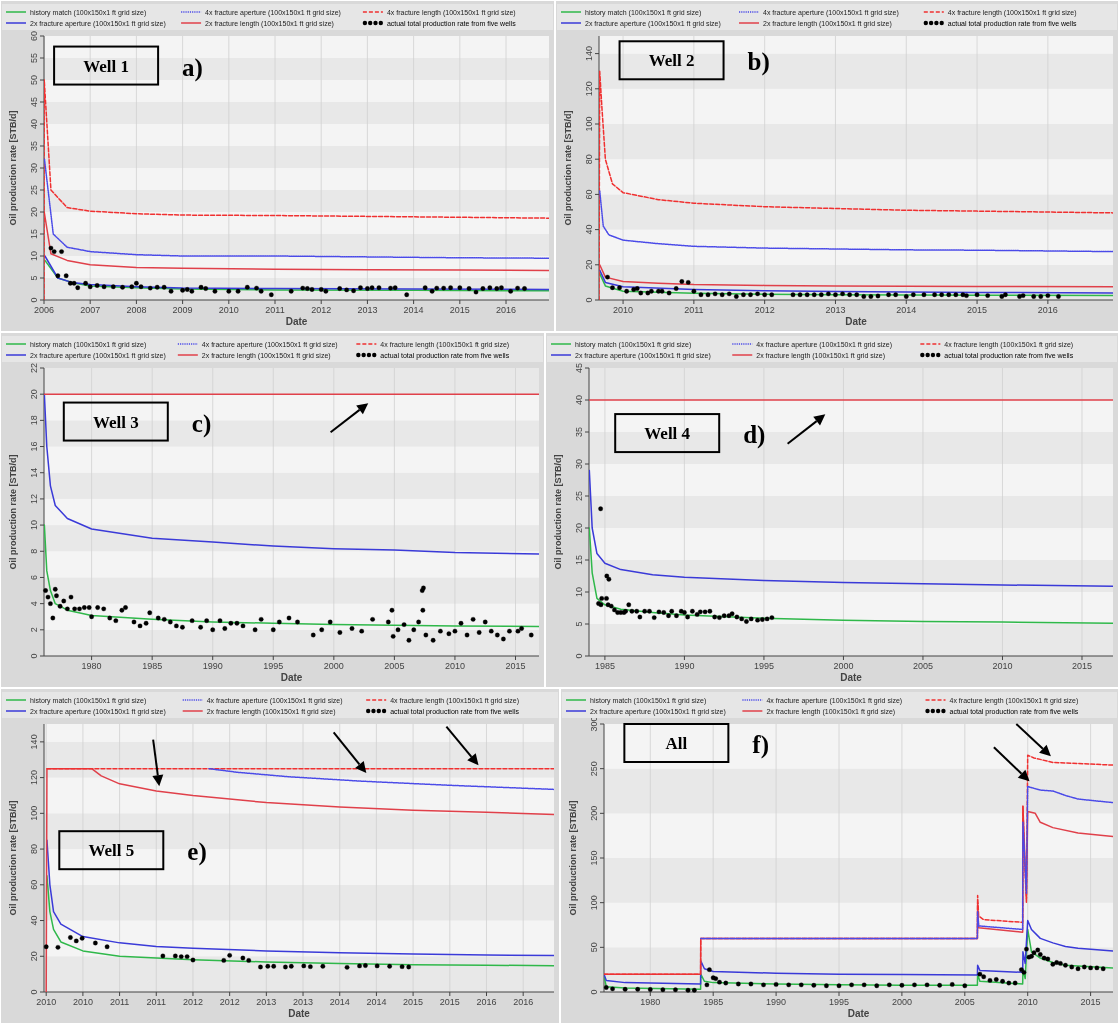 Image resolution: width=1119 pixels, height=1024 pixels. I want to click on y-tick-label: 25, so click(579, 496).